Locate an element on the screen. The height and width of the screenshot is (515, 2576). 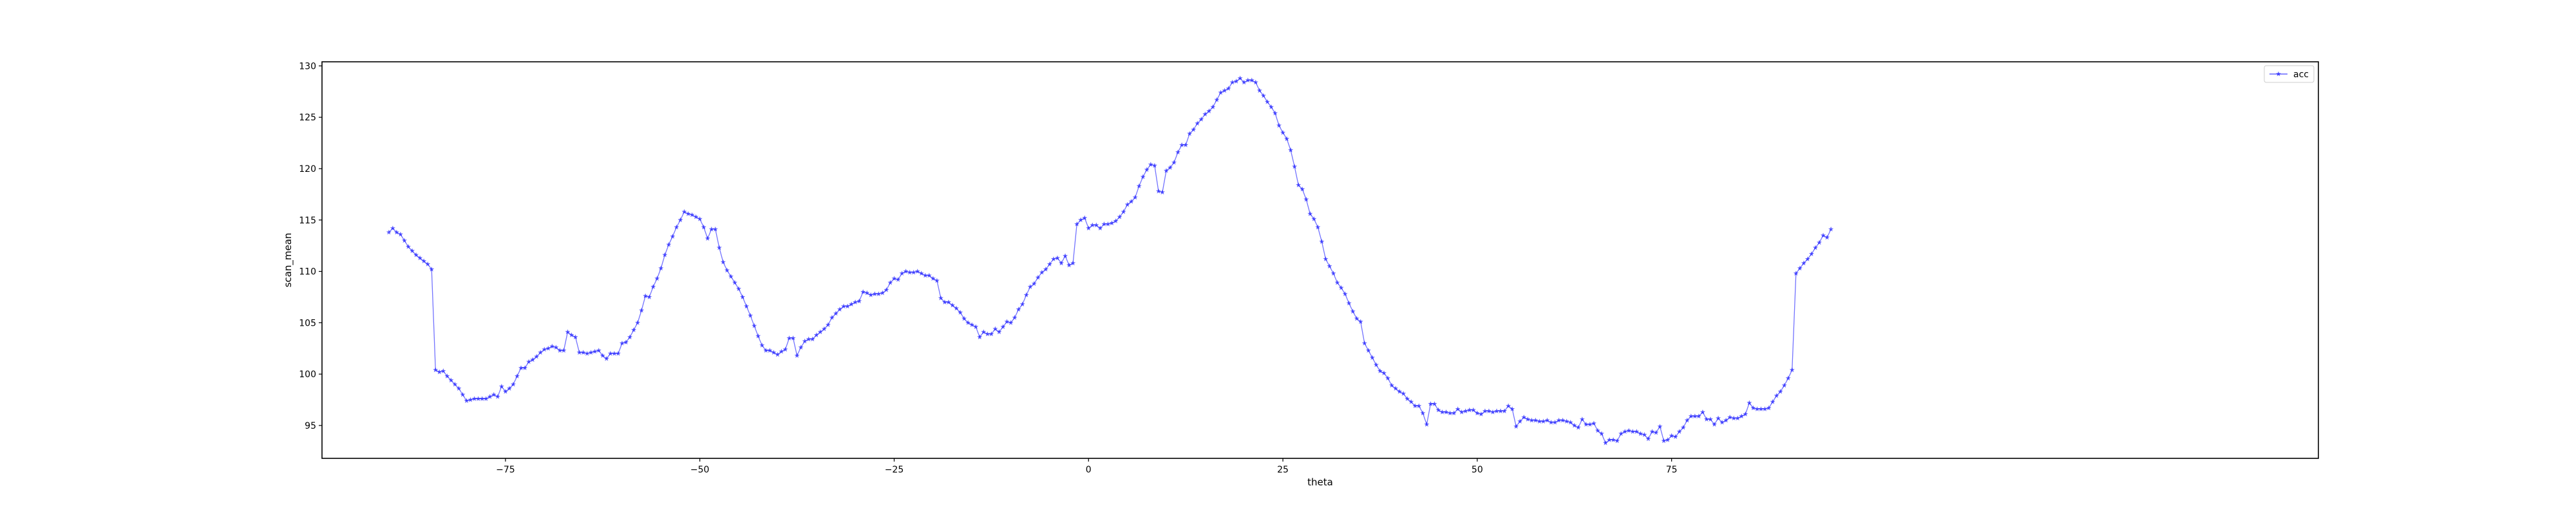
y-tick-label: 95 is located at coordinates (310, 426).